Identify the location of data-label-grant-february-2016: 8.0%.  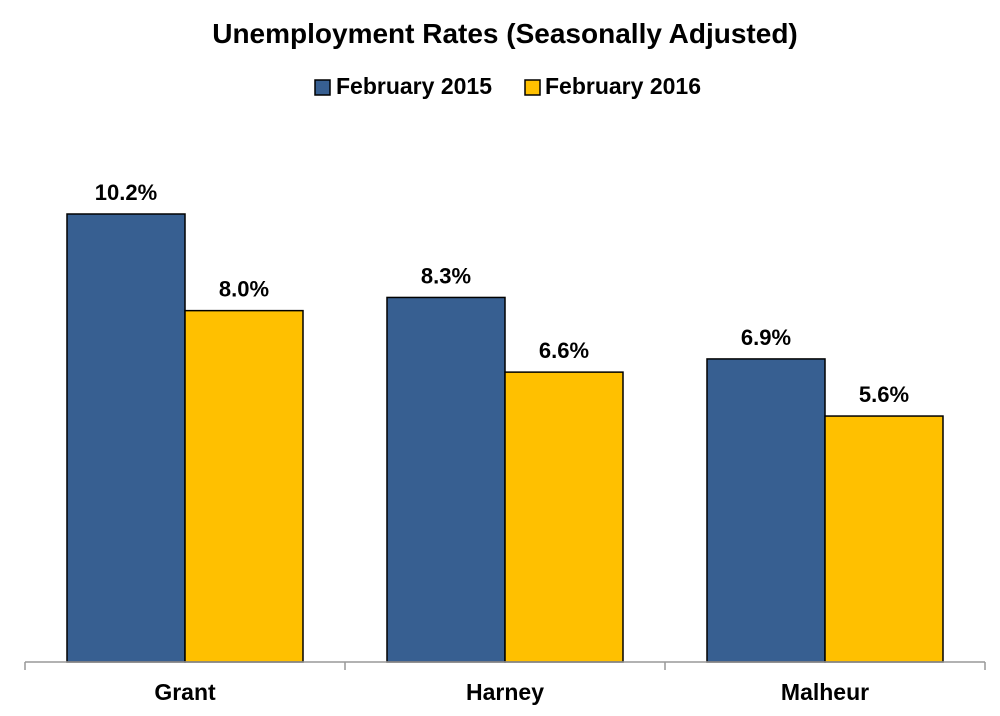
(244, 289).